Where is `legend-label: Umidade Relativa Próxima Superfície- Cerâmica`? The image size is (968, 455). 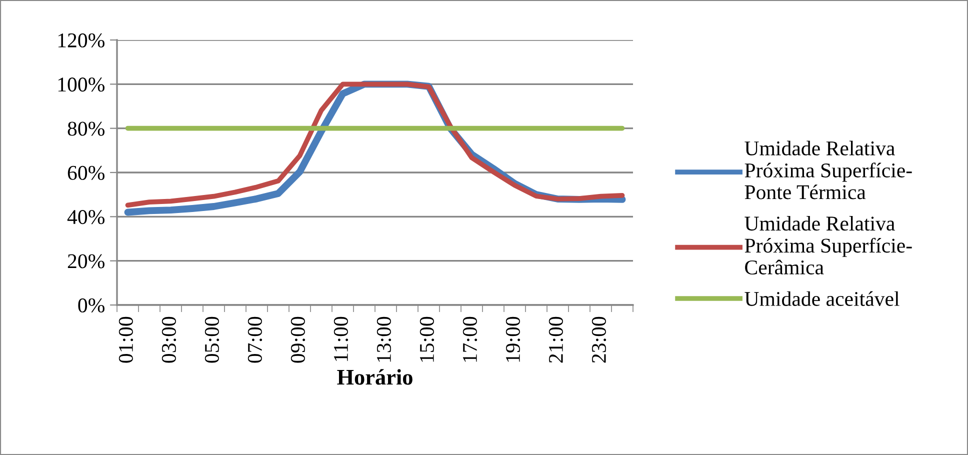 legend-label: Umidade Relativa Próxima Superfície- Cerâmica is located at coordinates (828, 245).